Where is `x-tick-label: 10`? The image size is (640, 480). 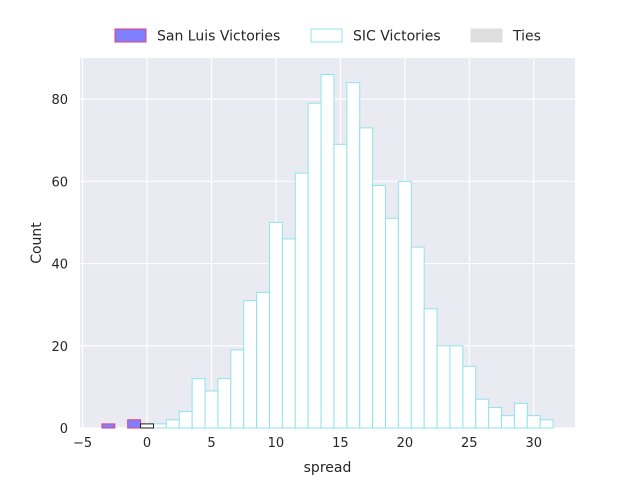
x-tick-label: 10 is located at coordinates (276, 443).